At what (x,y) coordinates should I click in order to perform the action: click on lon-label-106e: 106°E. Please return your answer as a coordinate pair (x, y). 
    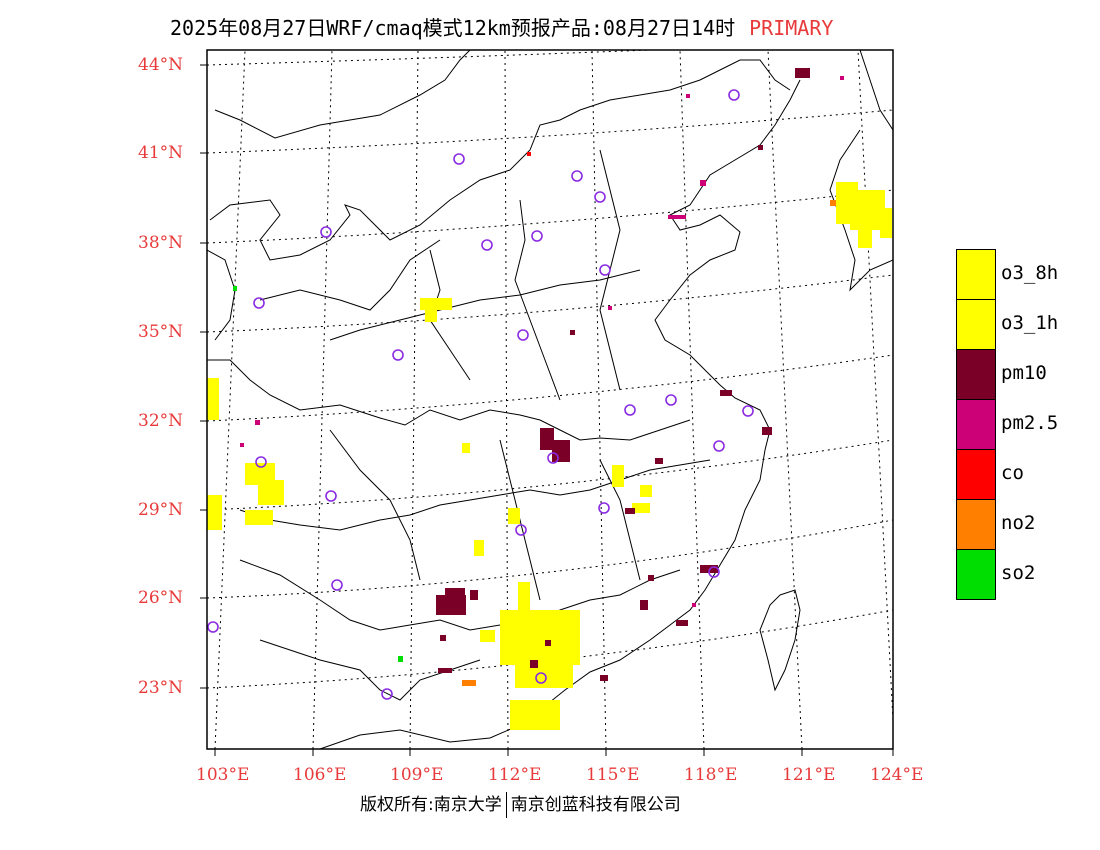
    Looking at the image, I should click on (320, 775).